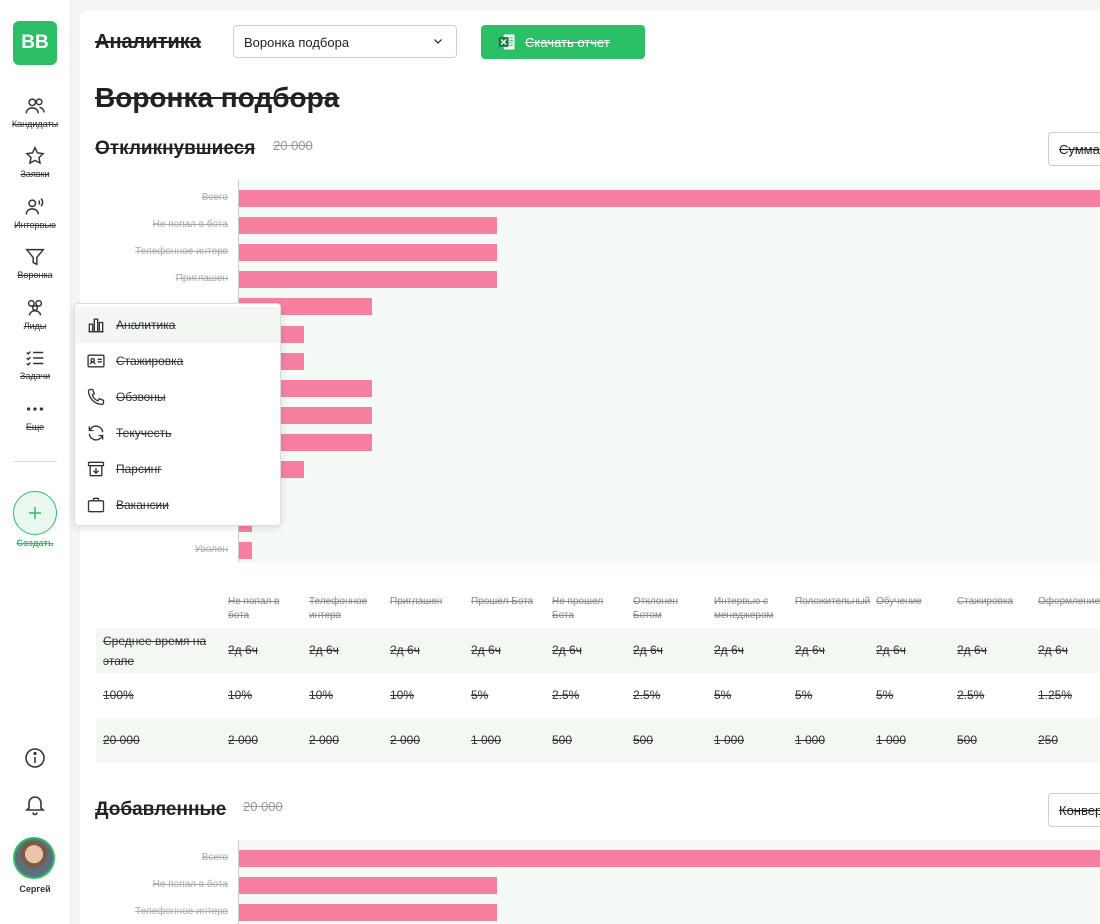 The height and width of the screenshot is (924, 1100). I want to click on section-select-added: Конверсия, so click(1074, 810).